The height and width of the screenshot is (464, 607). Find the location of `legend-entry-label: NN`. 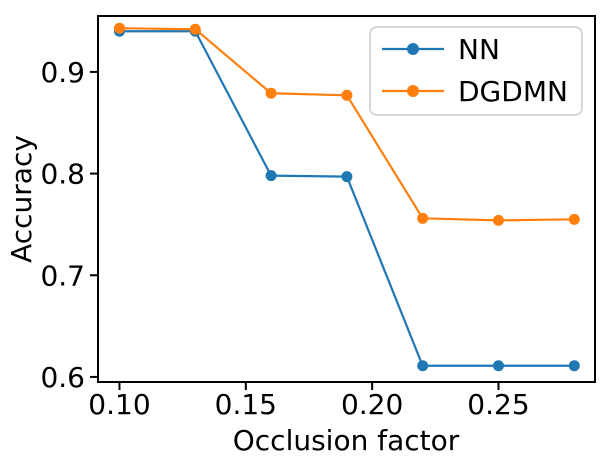

legend-entry-label: NN is located at coordinates (479, 49).